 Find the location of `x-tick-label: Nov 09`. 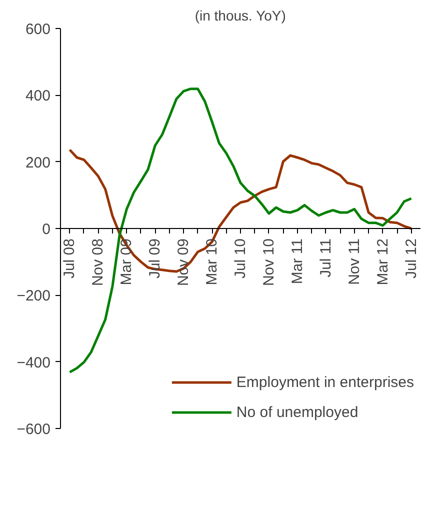

x-tick-label: Nov 09 is located at coordinates (183, 262).